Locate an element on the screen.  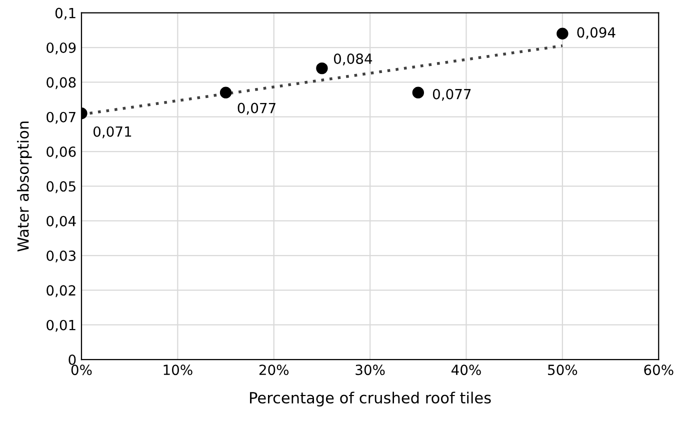
y-tick-label: 0,02 is located at coordinates (61, 291).